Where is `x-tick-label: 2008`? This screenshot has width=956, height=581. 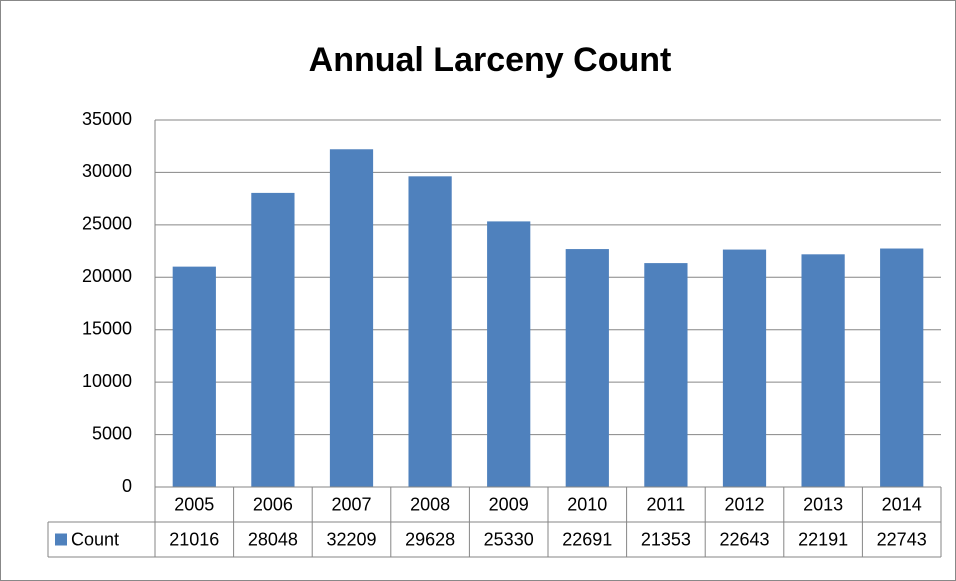 x-tick-label: 2008 is located at coordinates (430, 504).